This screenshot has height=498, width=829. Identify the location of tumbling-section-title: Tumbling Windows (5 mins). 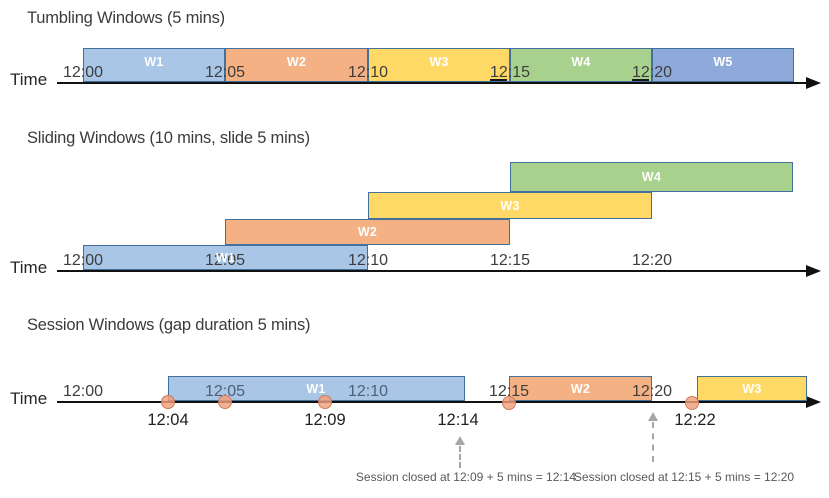
(126, 18).